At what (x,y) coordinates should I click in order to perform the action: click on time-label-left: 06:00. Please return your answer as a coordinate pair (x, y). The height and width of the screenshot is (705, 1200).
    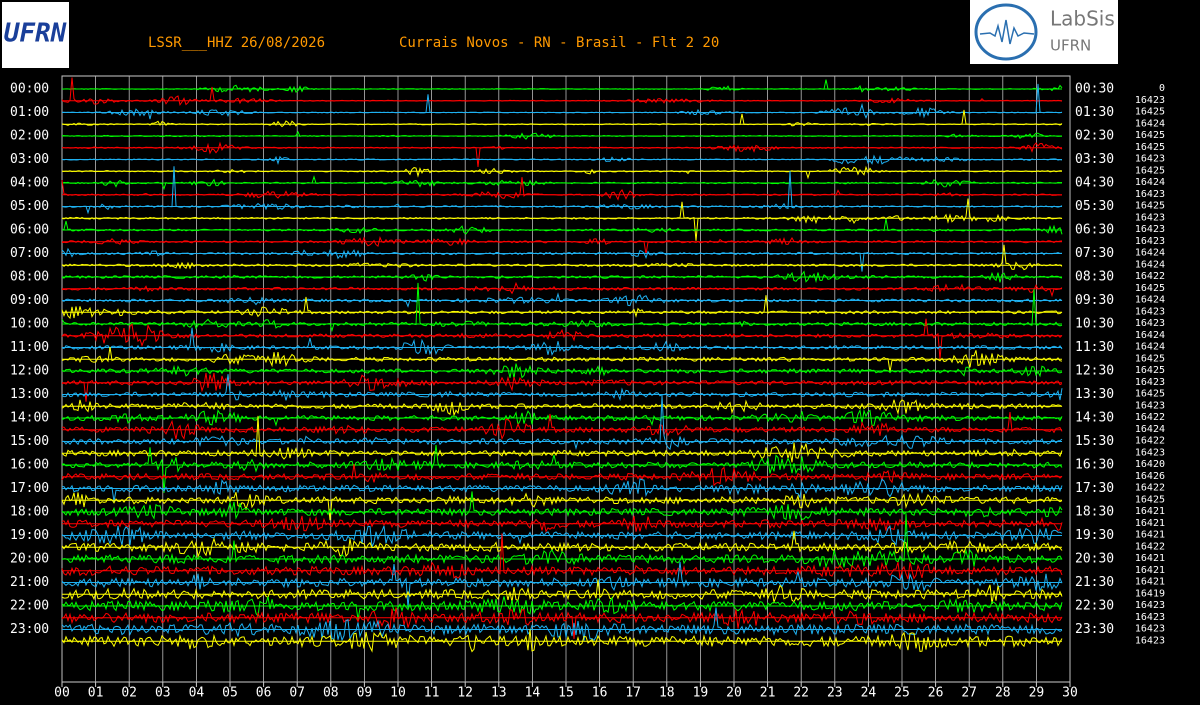
    Looking at the image, I should click on (29, 230).